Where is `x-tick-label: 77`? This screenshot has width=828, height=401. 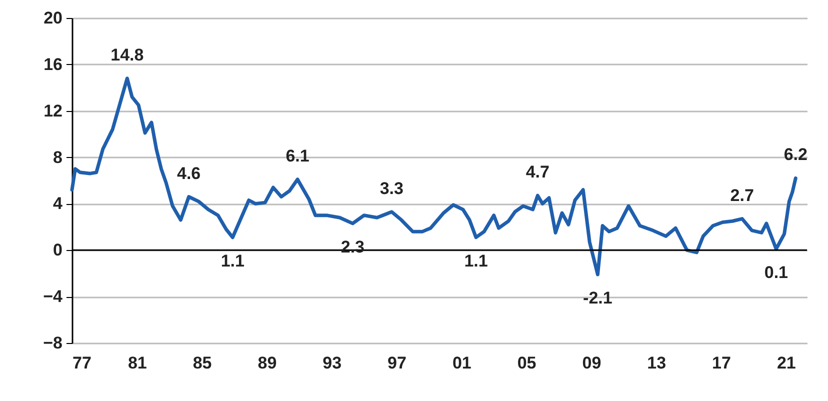 x-tick-label: 77 is located at coordinates (82, 363).